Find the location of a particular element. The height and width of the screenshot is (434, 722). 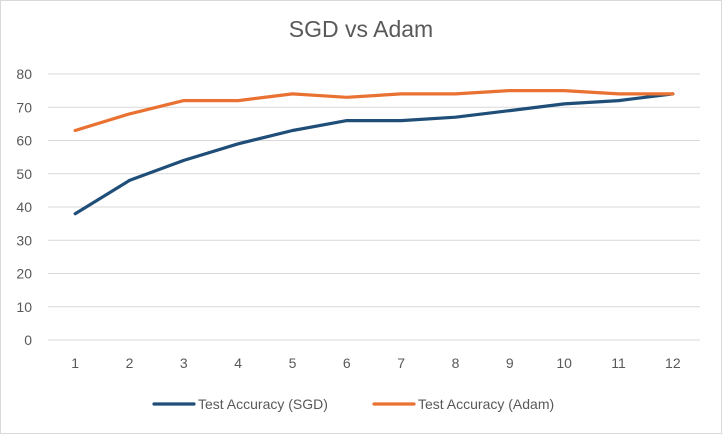

chart-title: SGD vs Adam is located at coordinates (361, 29).